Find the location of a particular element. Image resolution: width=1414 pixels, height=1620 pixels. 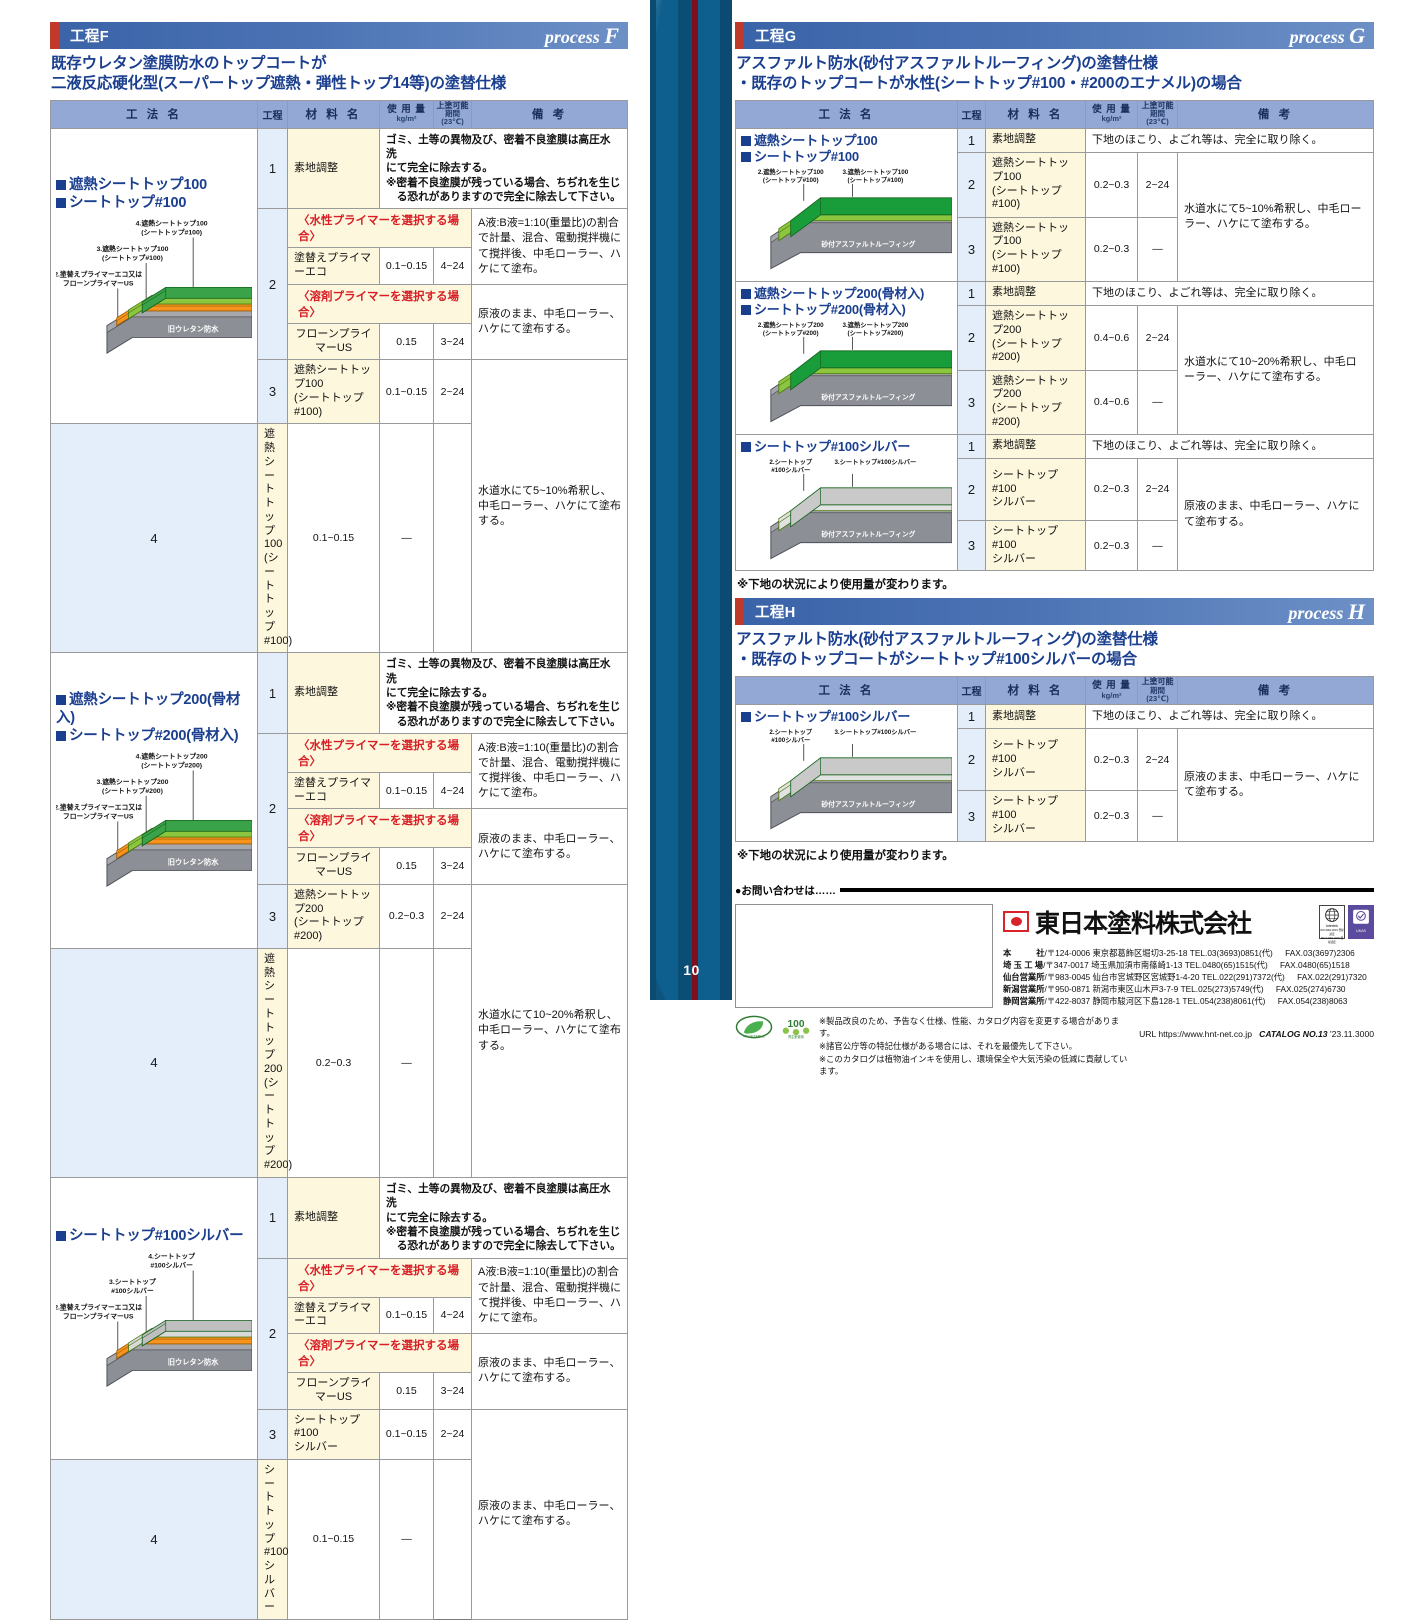

svg-text: 3.シートトップ#100シルバー is located at coordinates (875, 731).